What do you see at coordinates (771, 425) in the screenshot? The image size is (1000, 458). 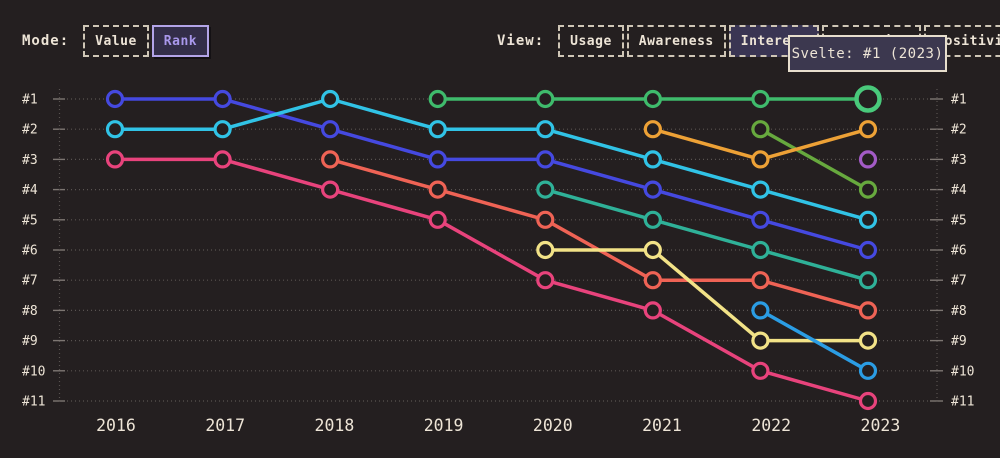 I see `x-axis-label: 2022` at bounding box center [771, 425].